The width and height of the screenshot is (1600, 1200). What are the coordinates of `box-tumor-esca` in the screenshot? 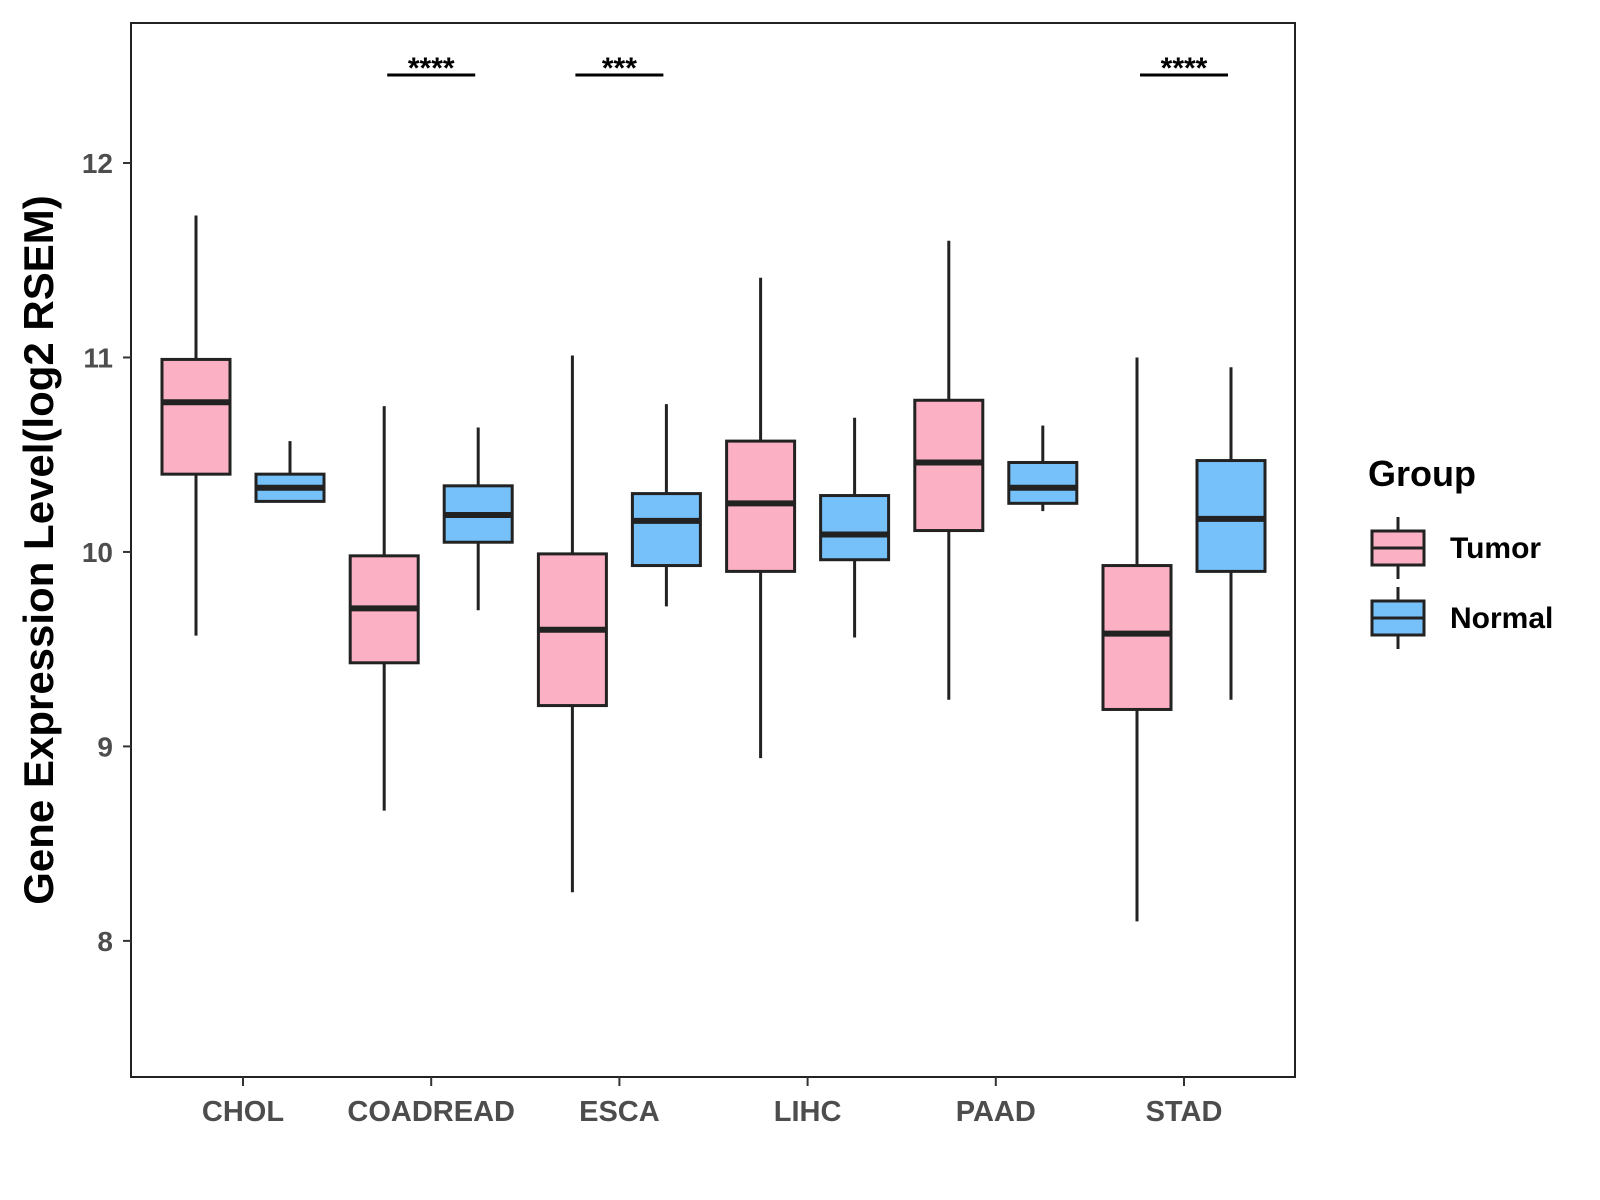 It's located at (572, 624).